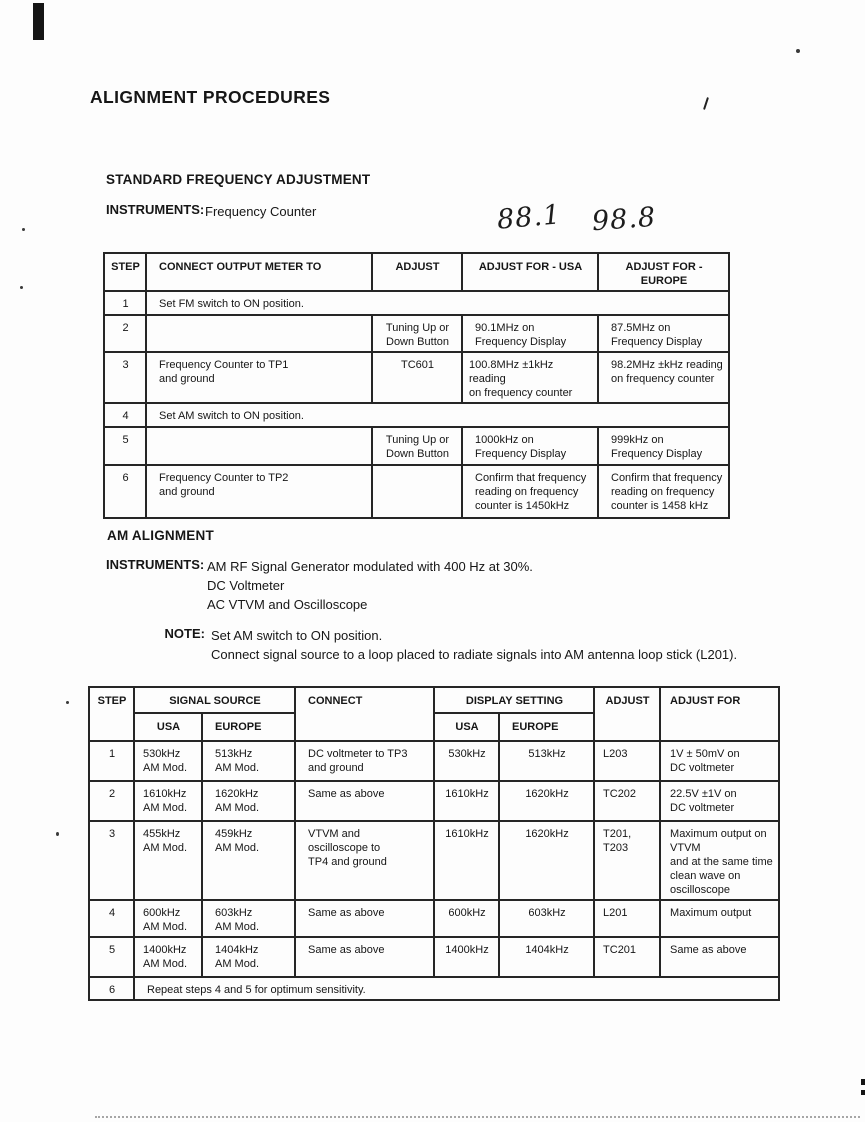 This screenshot has height=1122, width=865. What do you see at coordinates (168, 860) in the screenshot?
I see `signal-usa-cell: 455kHz AM Mod.` at bounding box center [168, 860].